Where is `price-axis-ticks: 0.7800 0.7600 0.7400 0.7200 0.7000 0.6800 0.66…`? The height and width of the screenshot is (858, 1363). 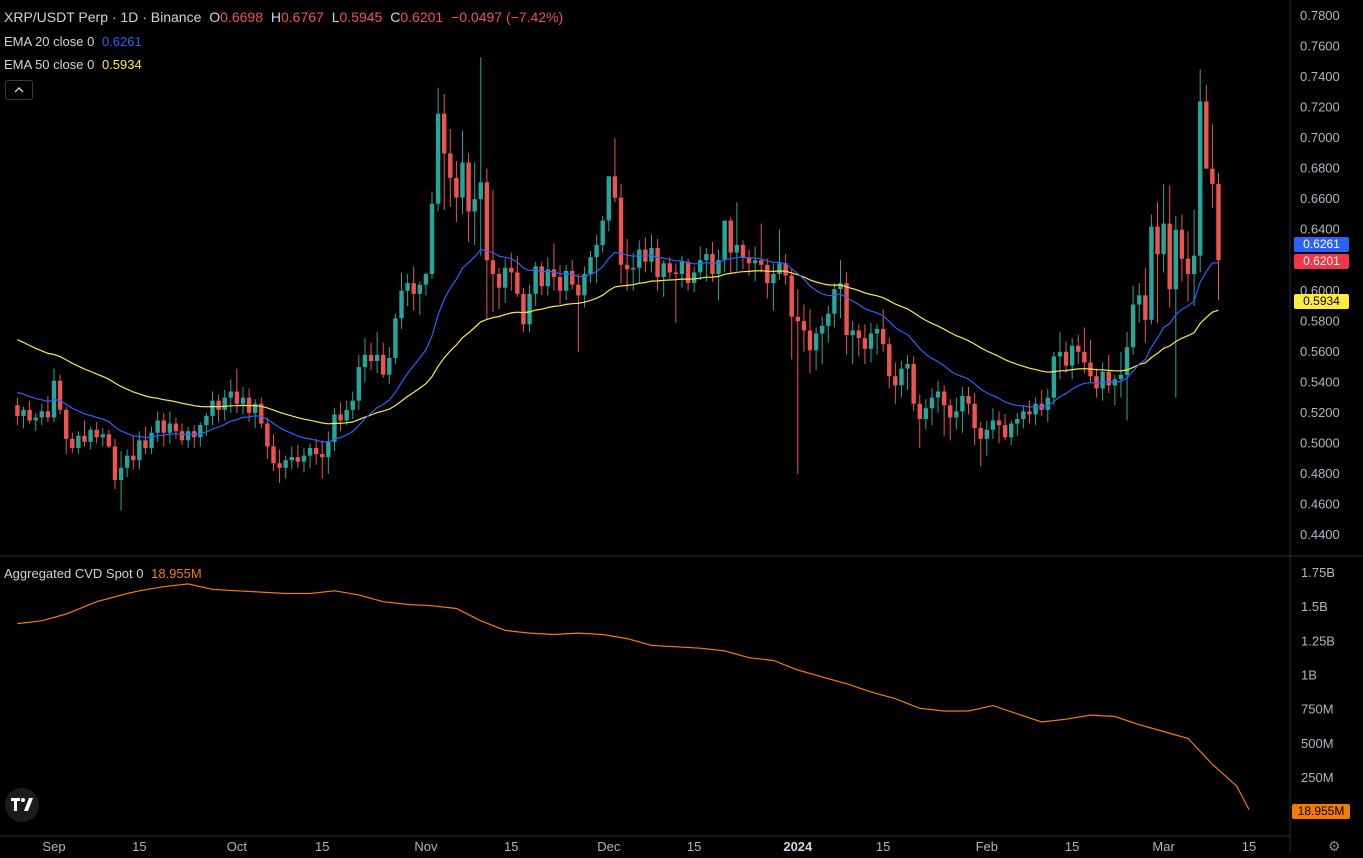 price-axis-ticks: 0.7800 0.7600 0.7400 0.7200 0.7000 0.6800 0.66… is located at coordinates (1320, 275).